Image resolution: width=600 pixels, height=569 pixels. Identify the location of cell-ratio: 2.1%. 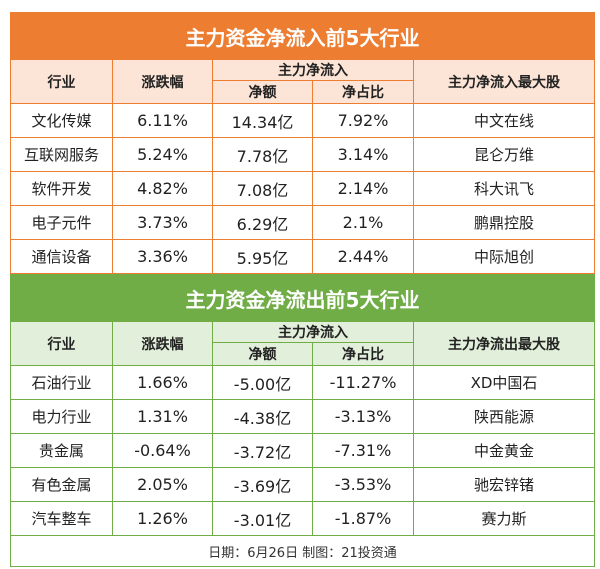
(363, 222).